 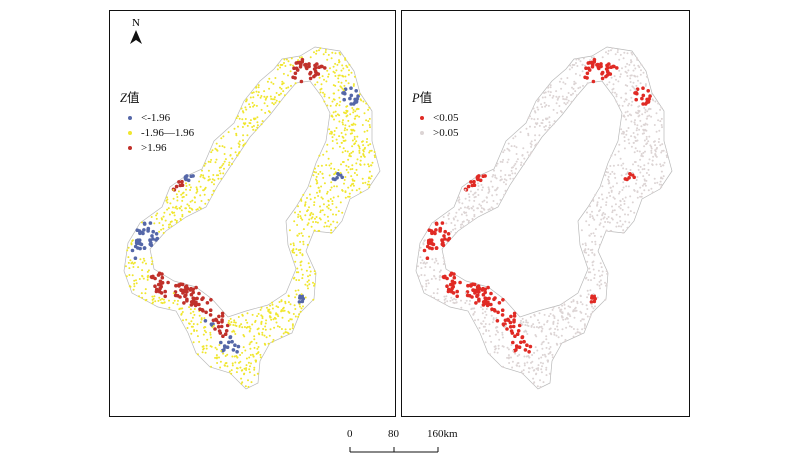 What do you see at coordinates (350, 434) in the screenshot?
I see `scale-label-0: 0` at bounding box center [350, 434].